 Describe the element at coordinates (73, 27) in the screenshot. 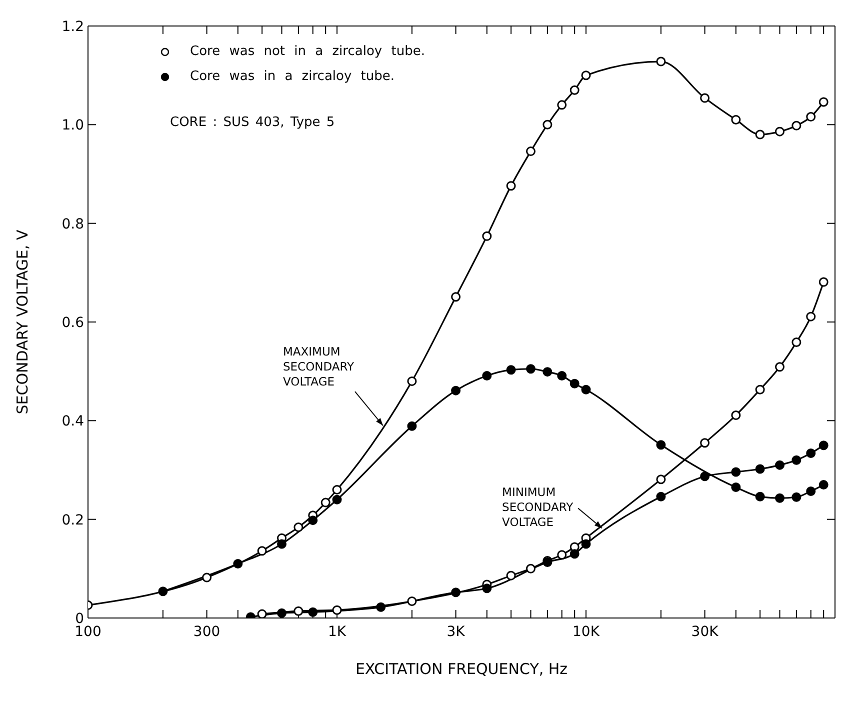

I see `y-tick-label: 1.2` at that location.